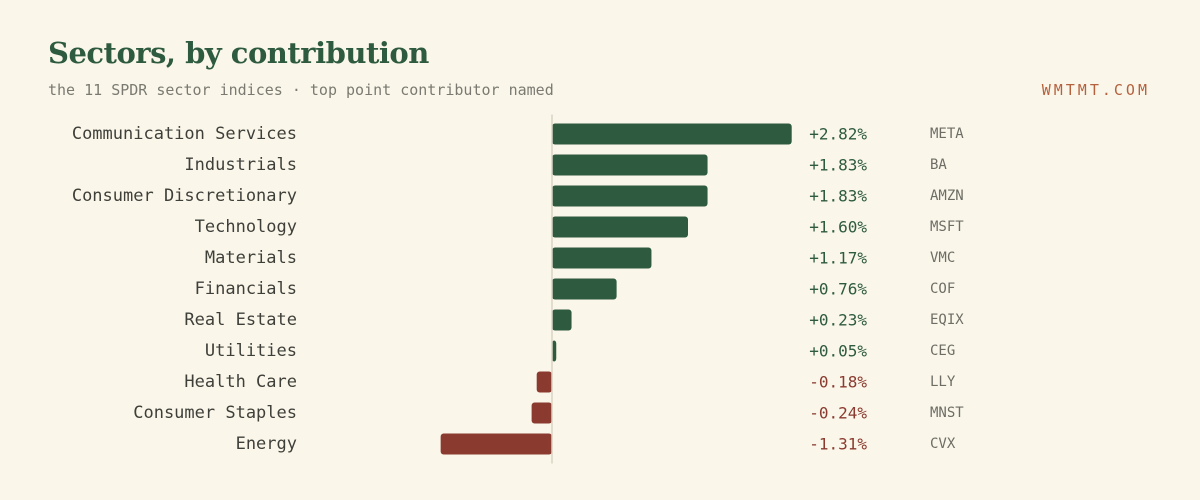  I want to click on ticker-label: EQIX, so click(947, 320).